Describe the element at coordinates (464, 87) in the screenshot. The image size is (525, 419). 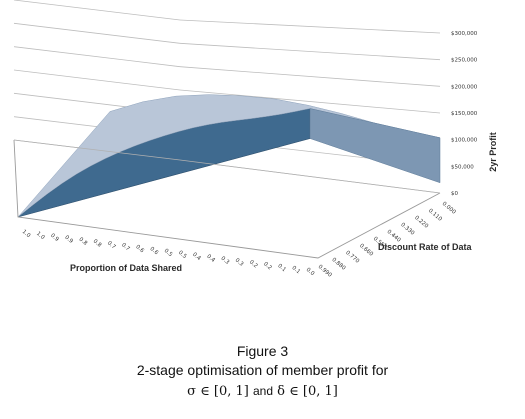
I see `z-tick-label: $200,000` at that location.